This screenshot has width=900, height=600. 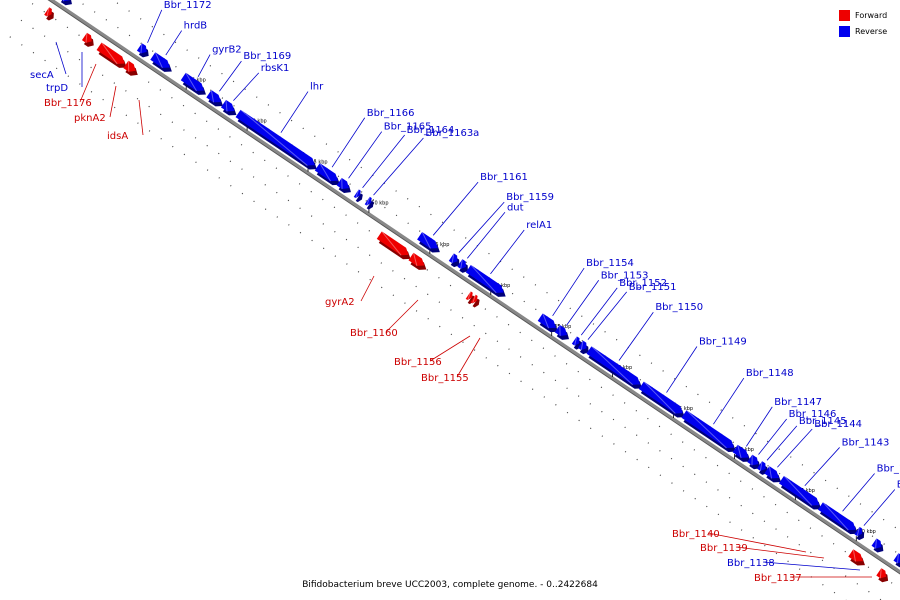 I want to click on gene-pknA2, so click(x=111, y=55).